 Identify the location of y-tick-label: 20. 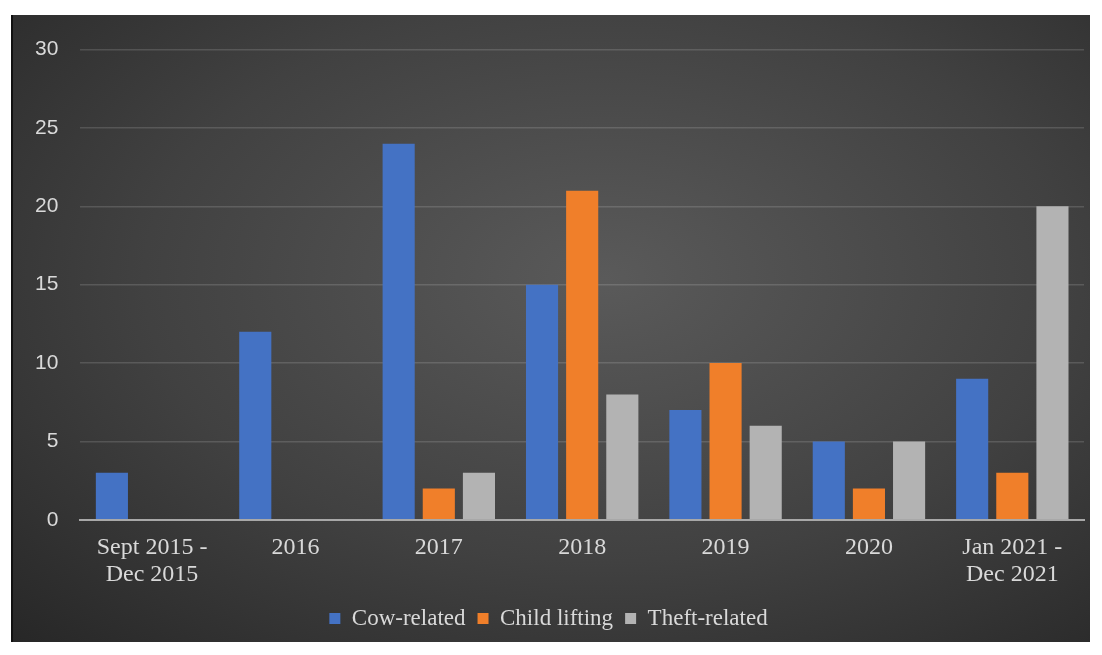
(47, 205).